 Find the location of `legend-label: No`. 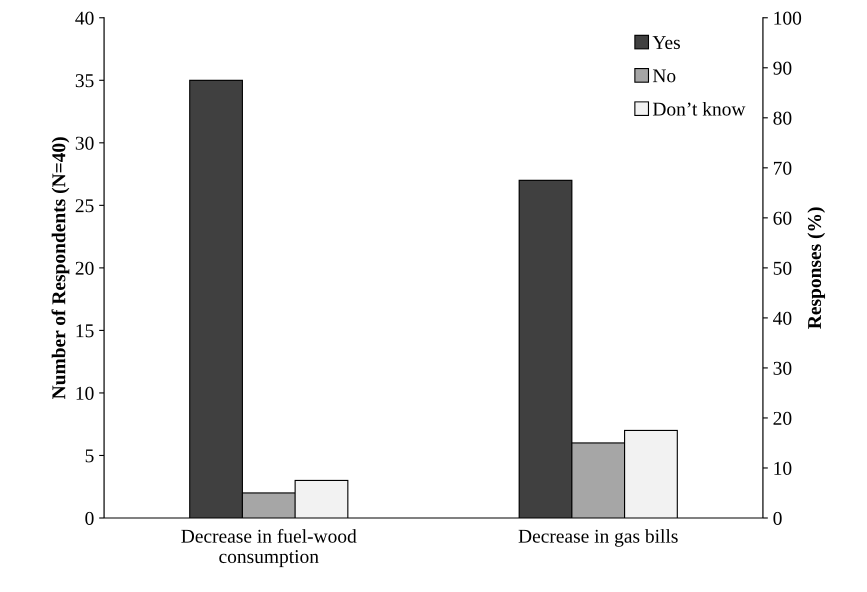

legend-label: No is located at coordinates (664, 75).